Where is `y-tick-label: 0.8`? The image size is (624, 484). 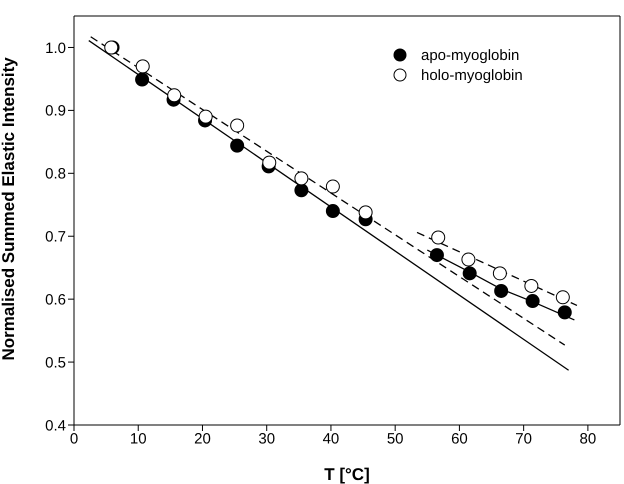 y-tick-label: 0.8 is located at coordinates (55, 174).